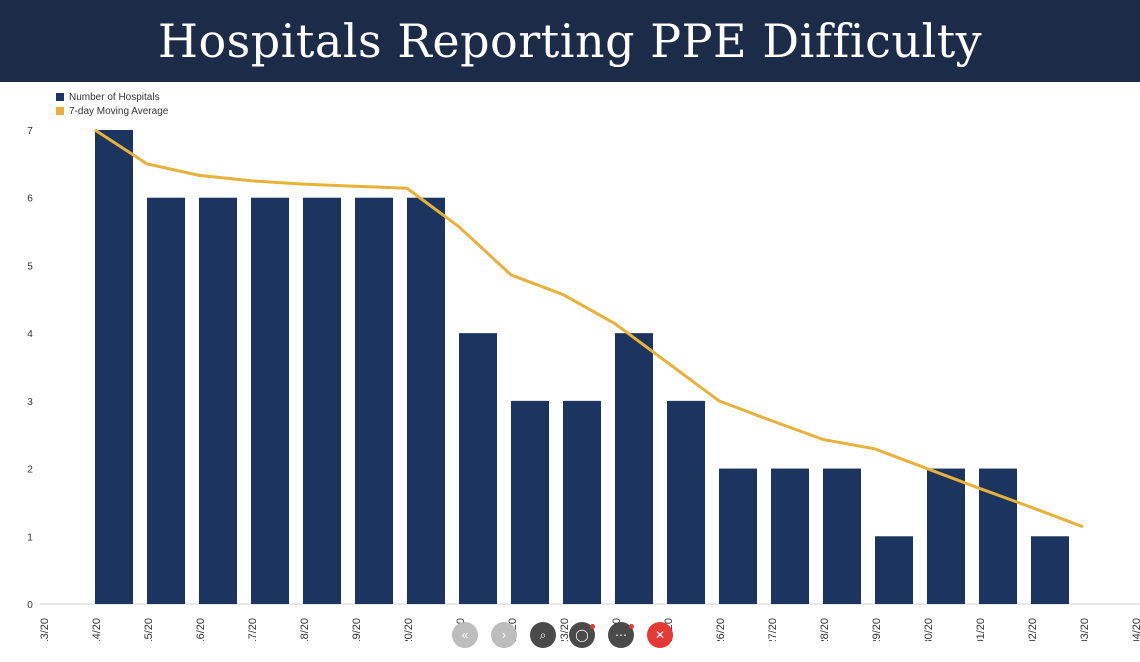  Describe the element at coordinates (1135, 629) in the screenshot. I see `x-tick-label: /04/20` at that location.